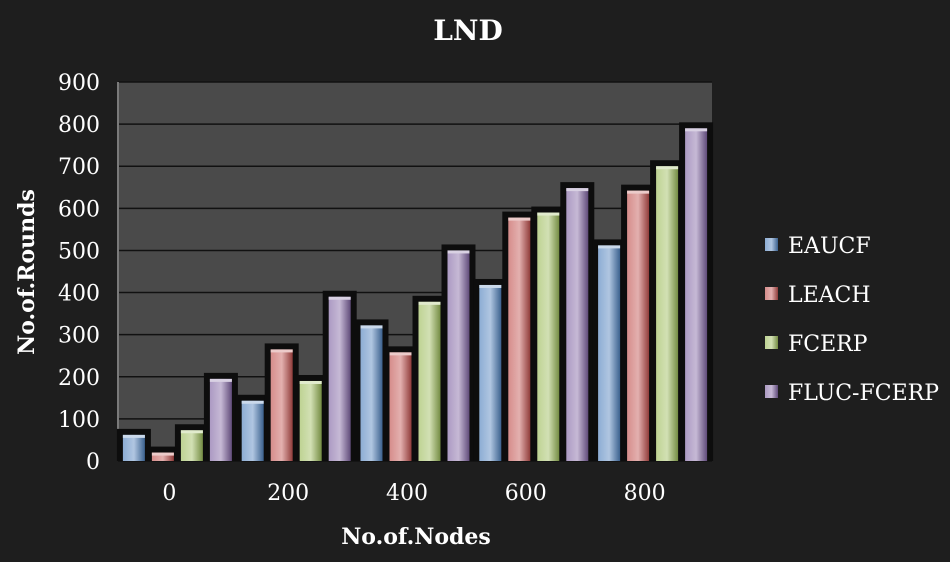 This screenshot has height=562, width=950. What do you see at coordinates (79, 273) in the screenshot?
I see `y-axis: 0 100 200 300 400 500 600 700 800 900` at bounding box center [79, 273].